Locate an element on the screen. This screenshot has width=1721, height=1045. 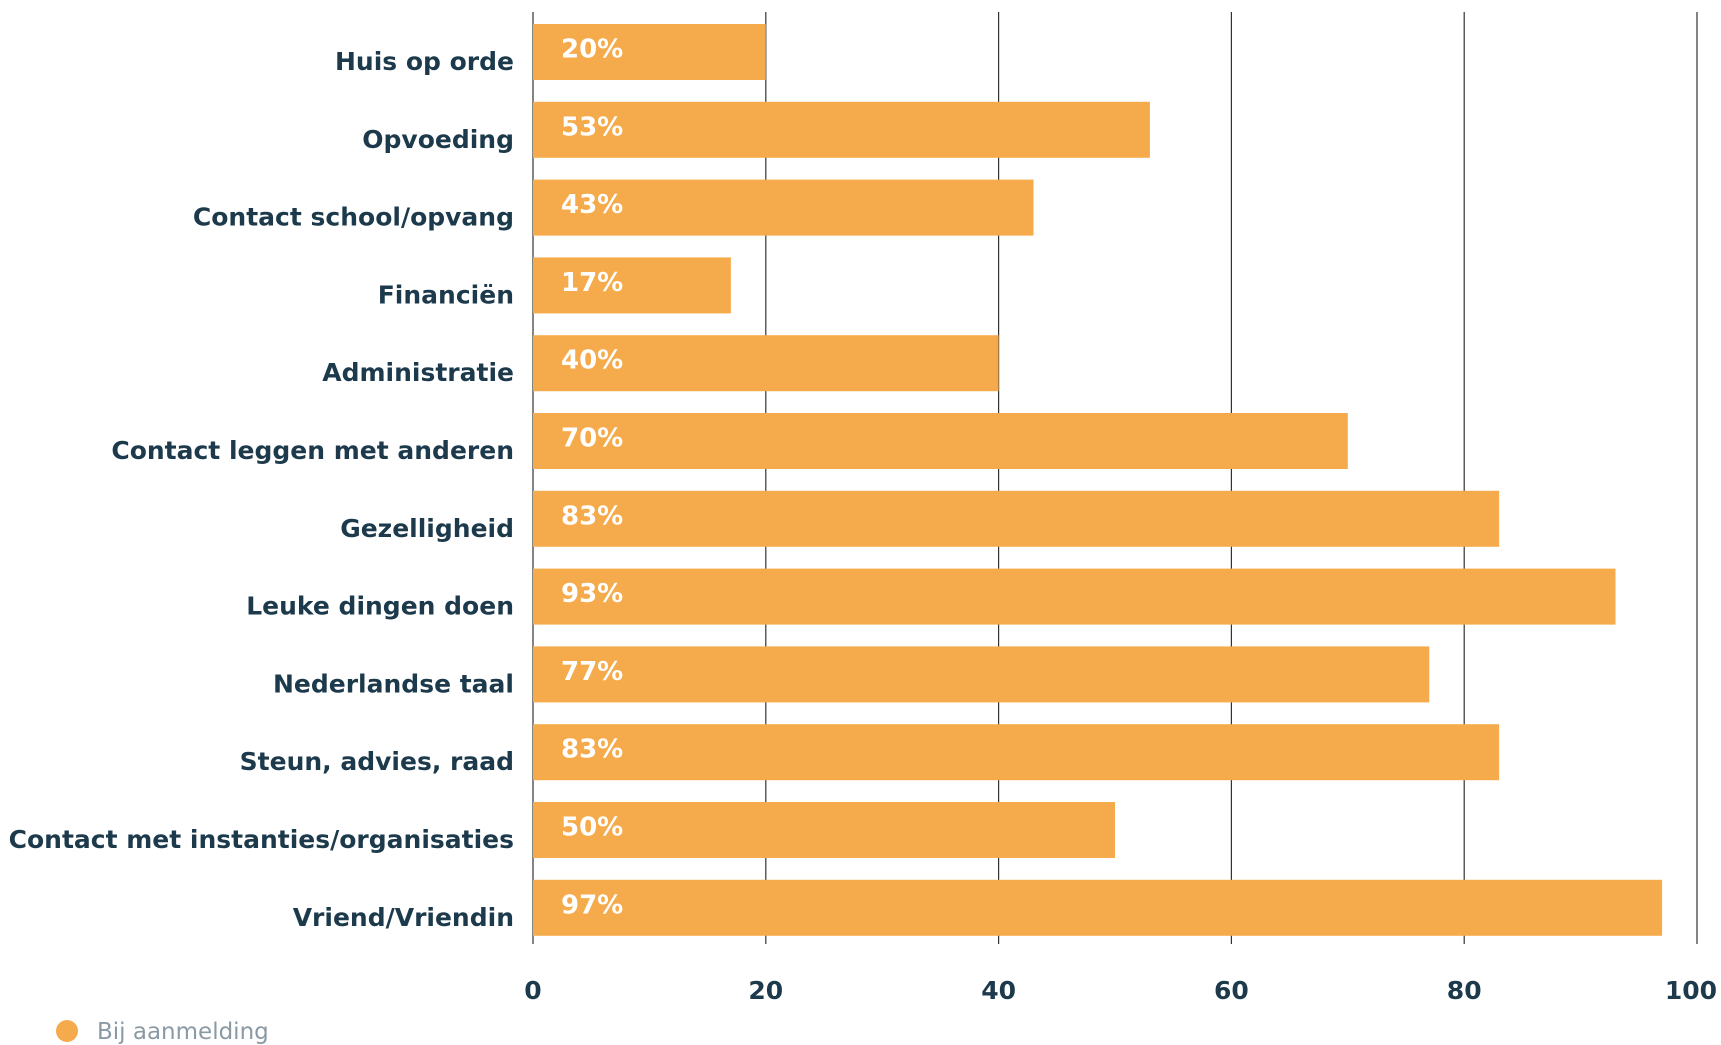
bar-value-label: 97% is located at coordinates (592, 905).